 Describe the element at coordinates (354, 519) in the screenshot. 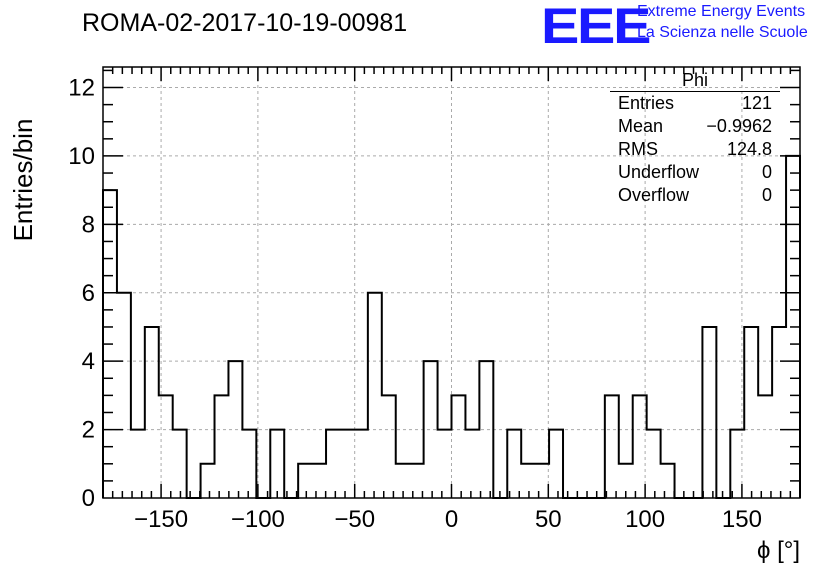

I see `x-tick-label: −50` at that location.